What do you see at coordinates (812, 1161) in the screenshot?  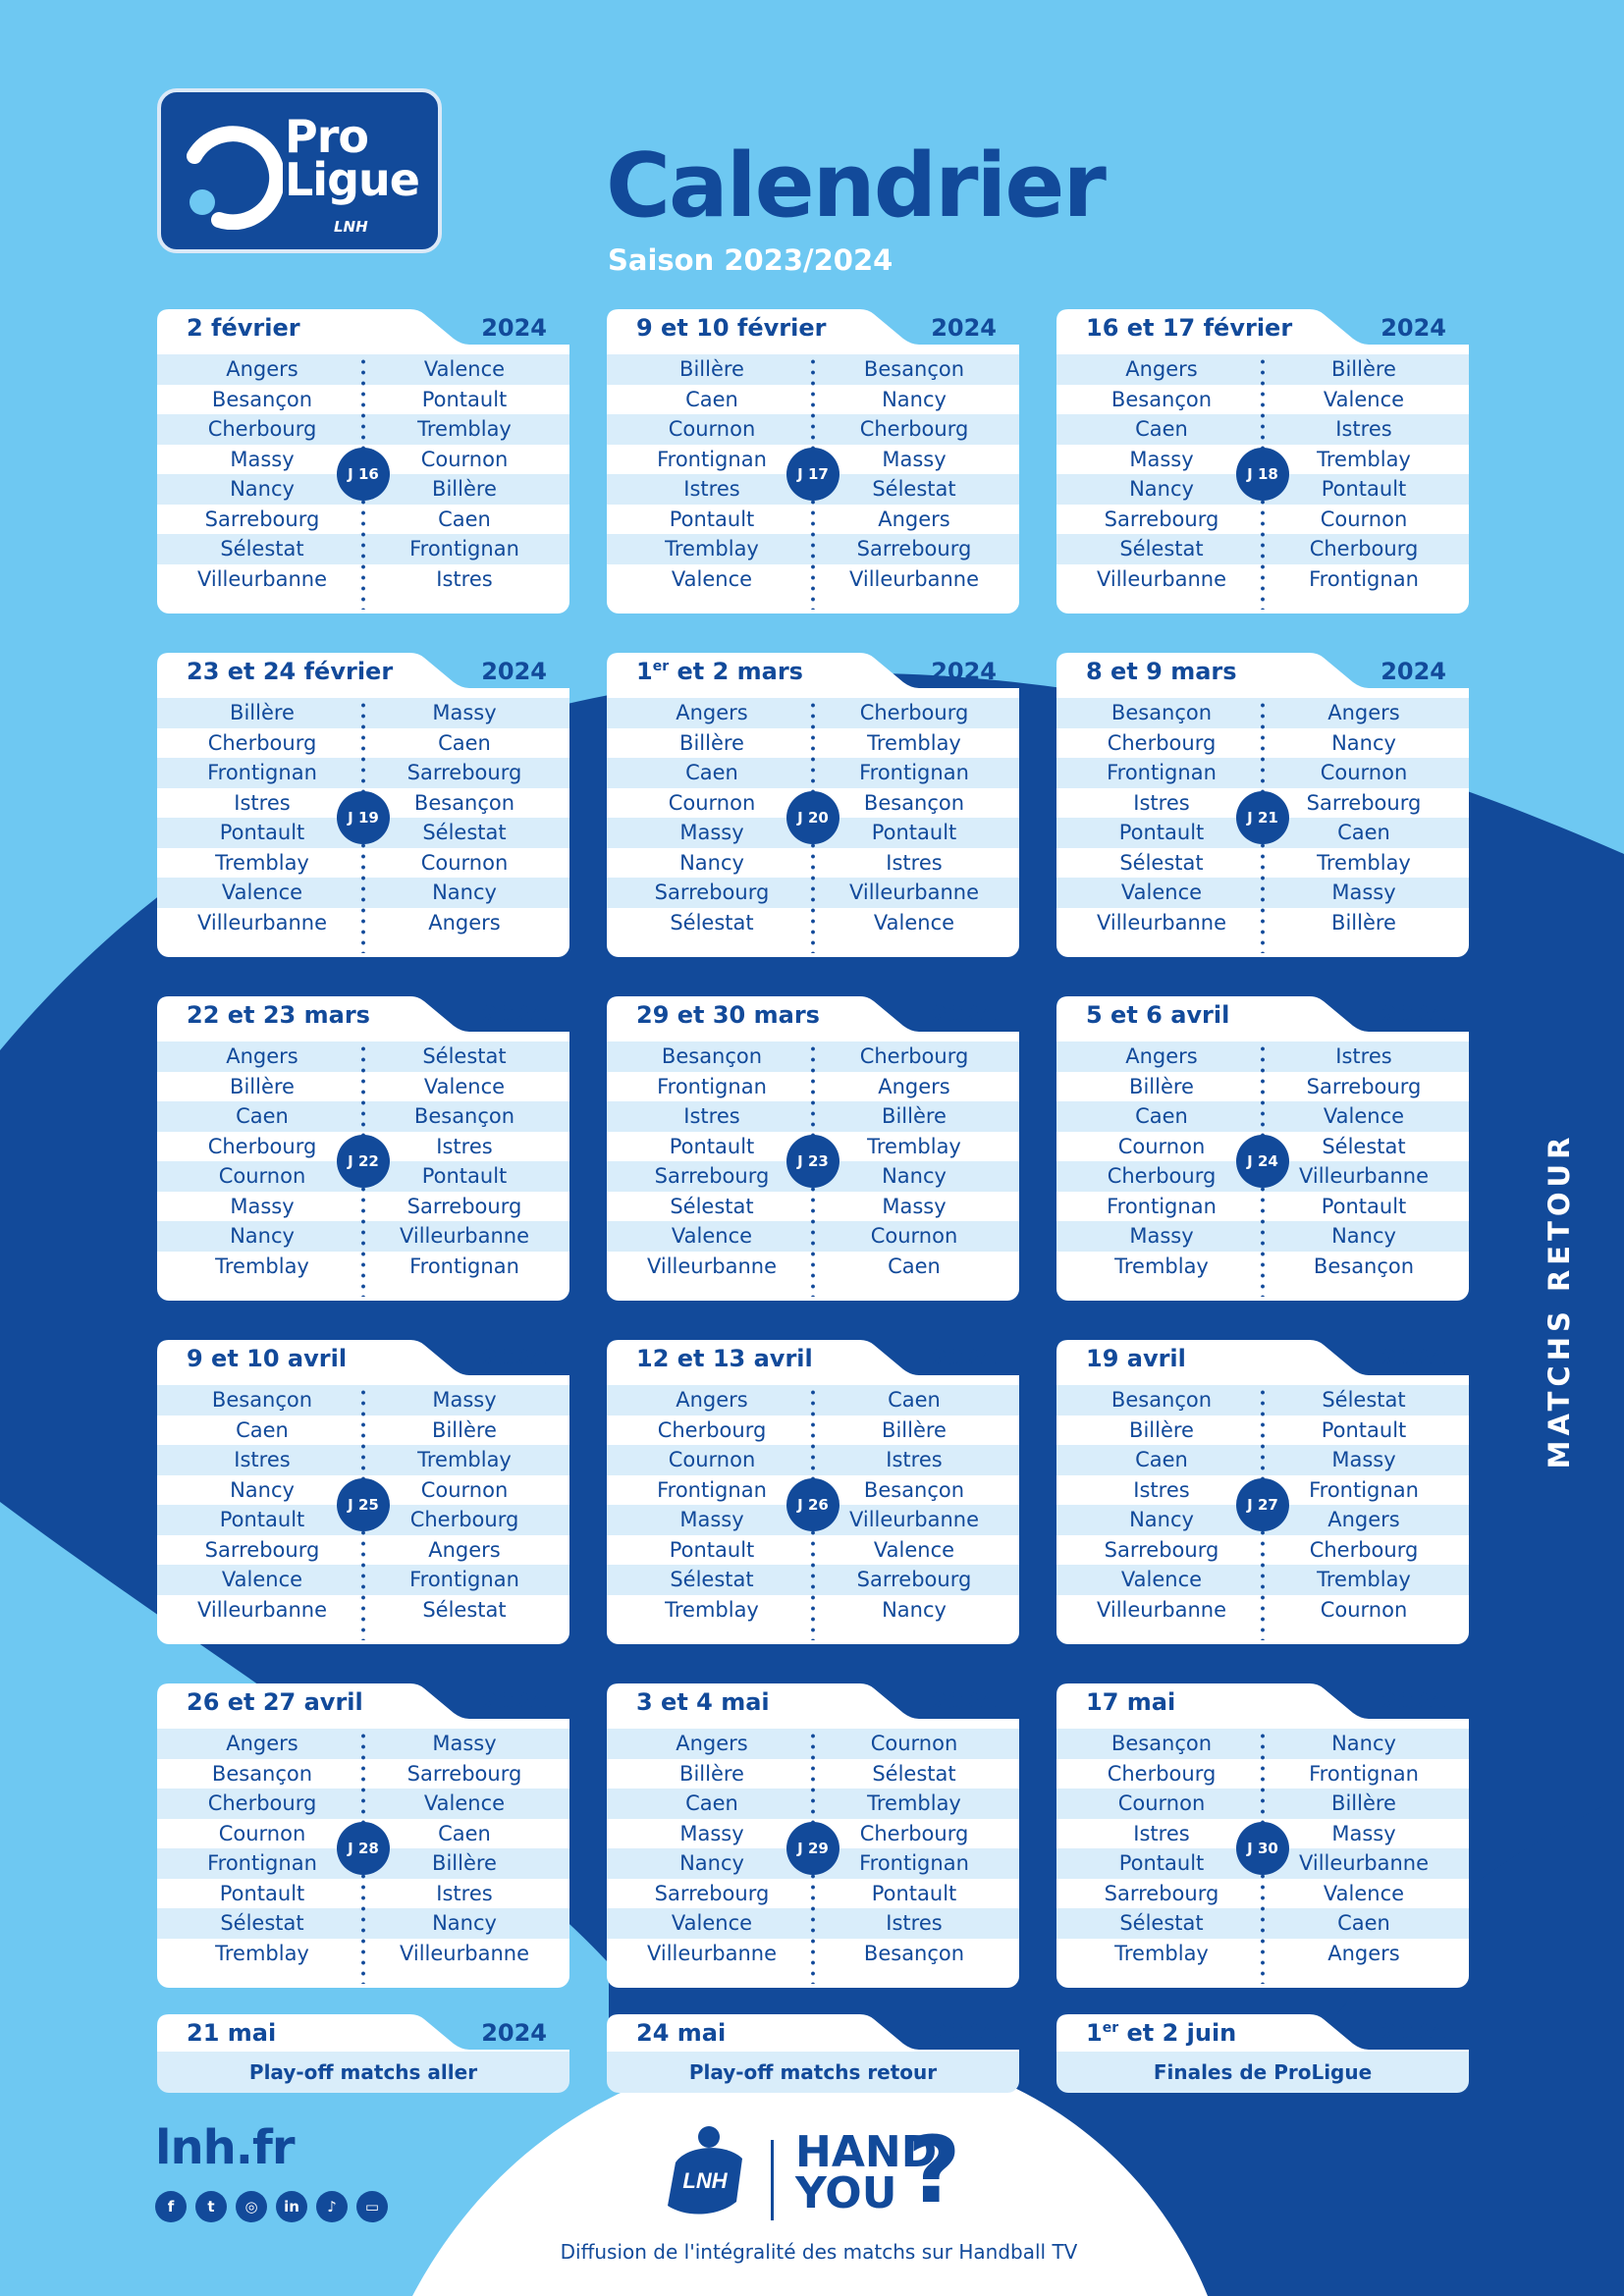 I see `matchday-badge: J 23` at bounding box center [812, 1161].